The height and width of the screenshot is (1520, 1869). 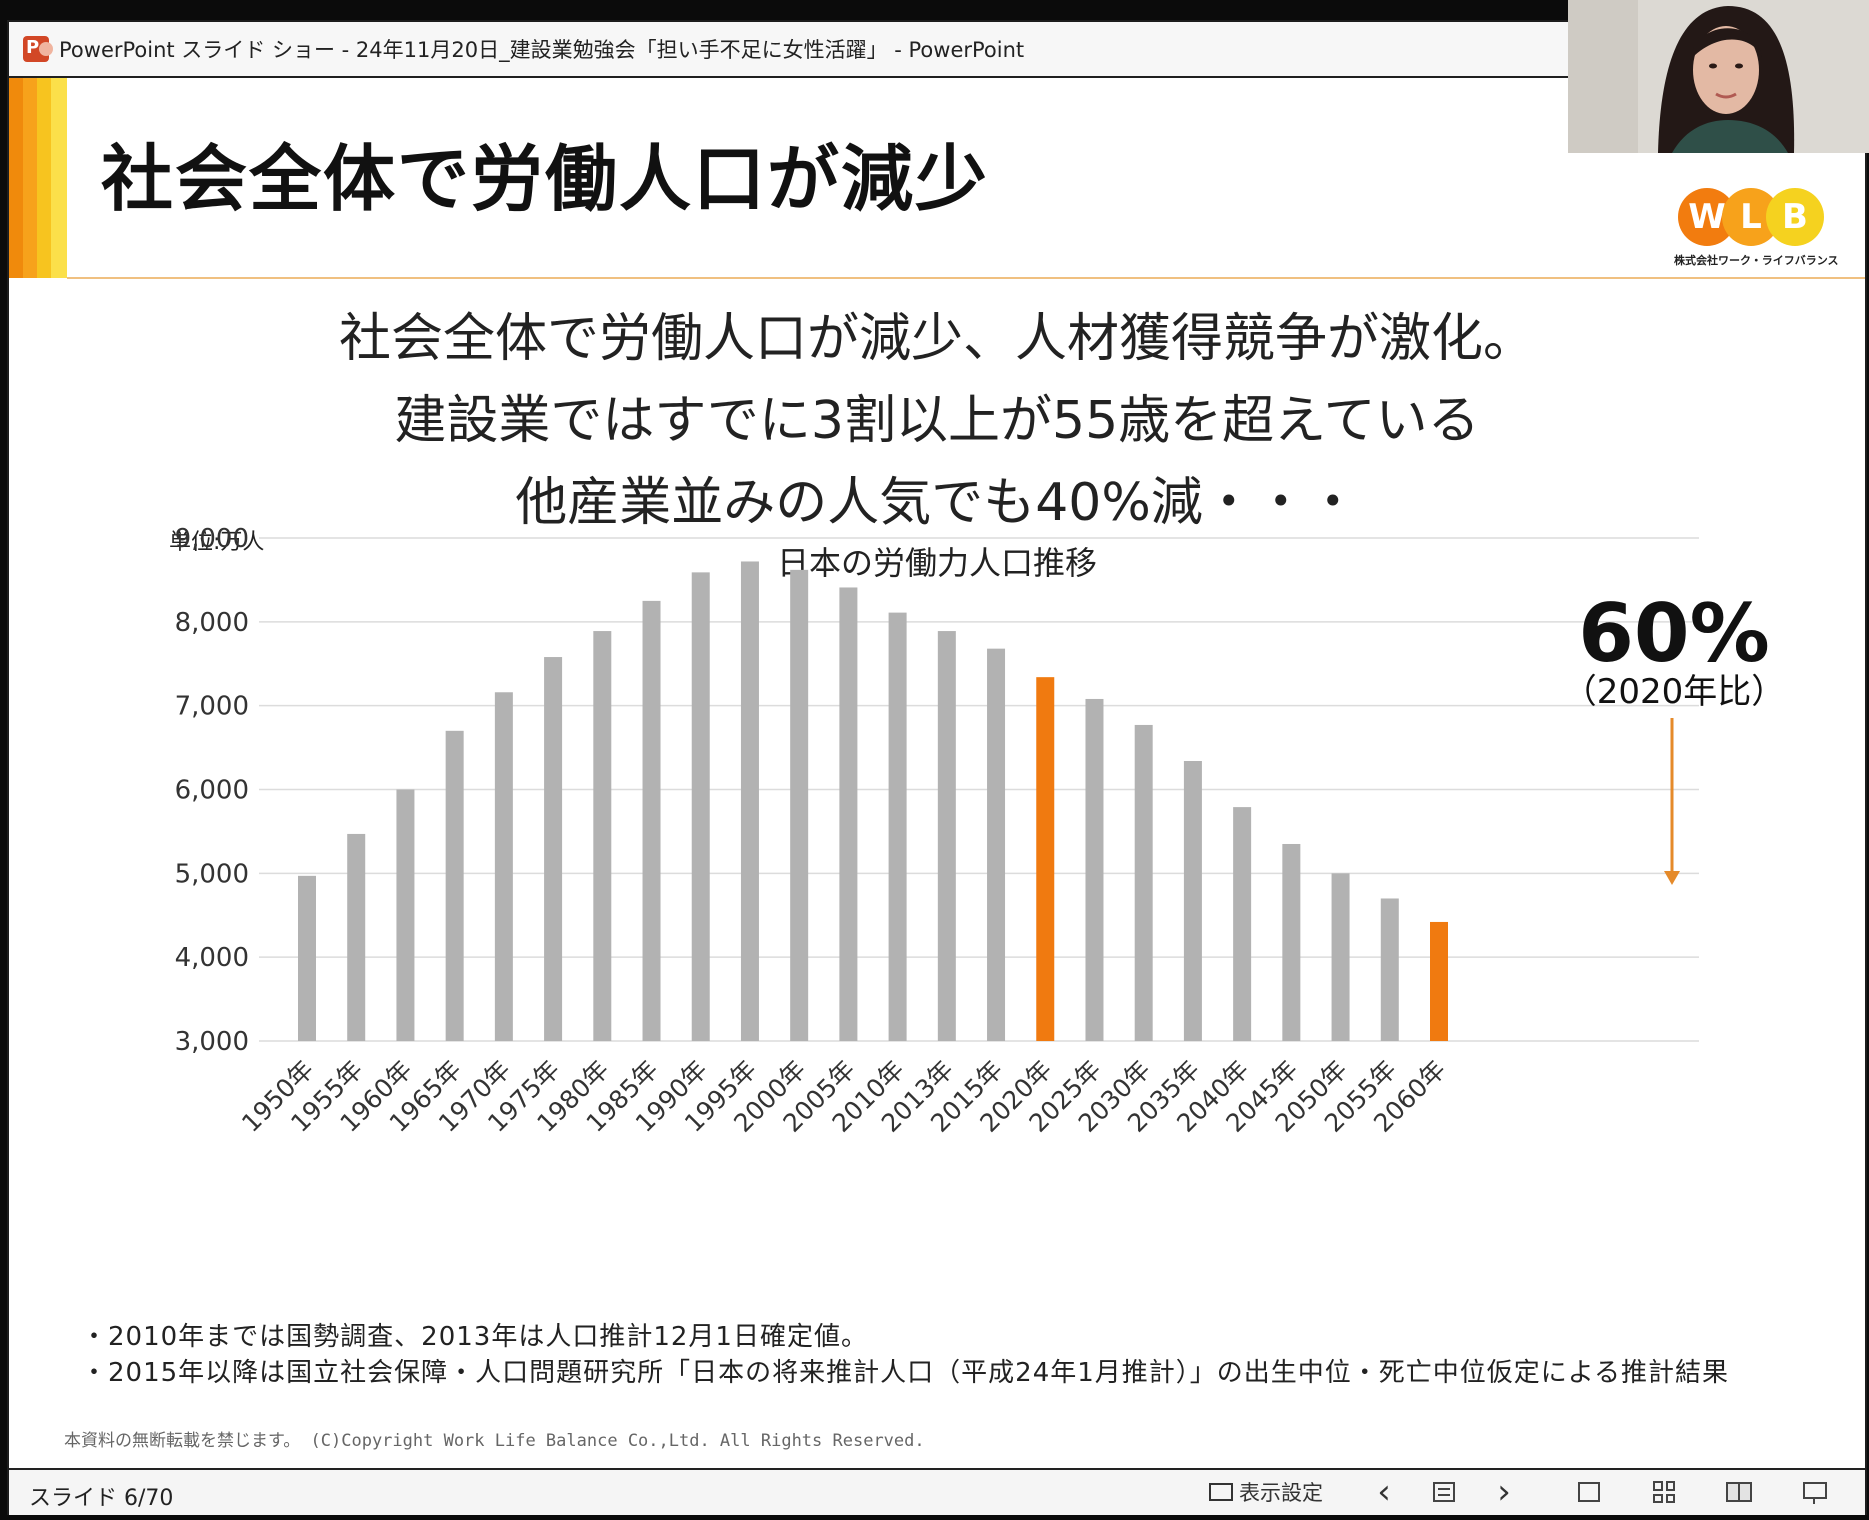 I want to click on slide-sorter-icon, so click(x=1664, y=1492).